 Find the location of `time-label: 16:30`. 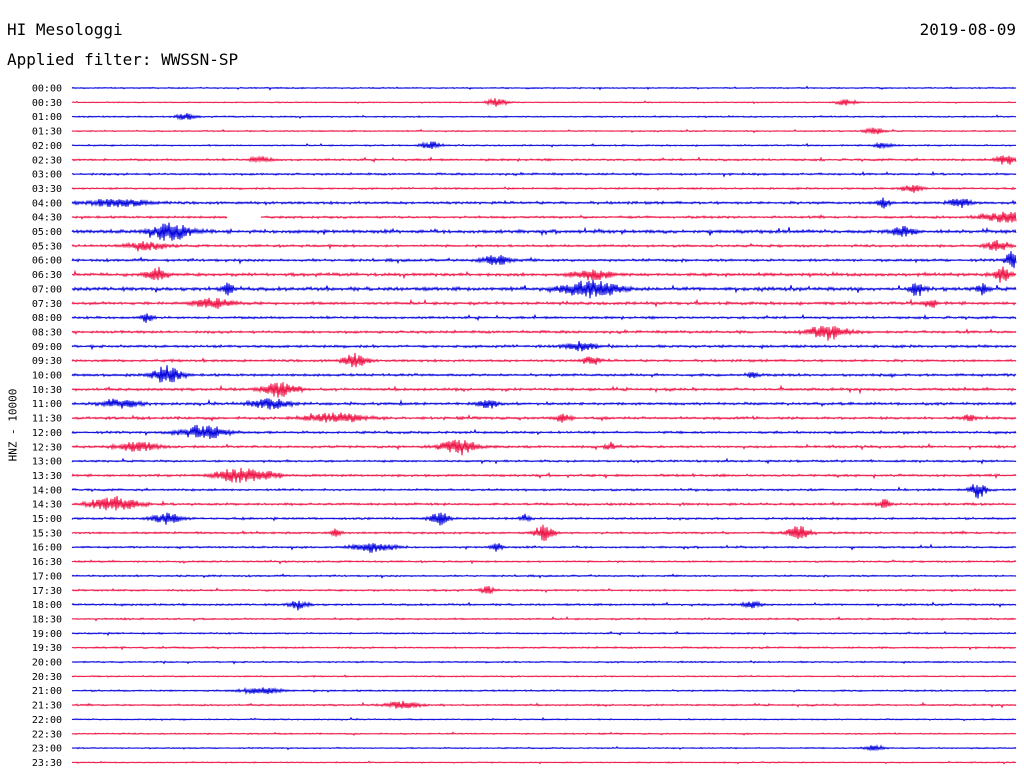

time-label: 16:30 is located at coordinates (47, 562).